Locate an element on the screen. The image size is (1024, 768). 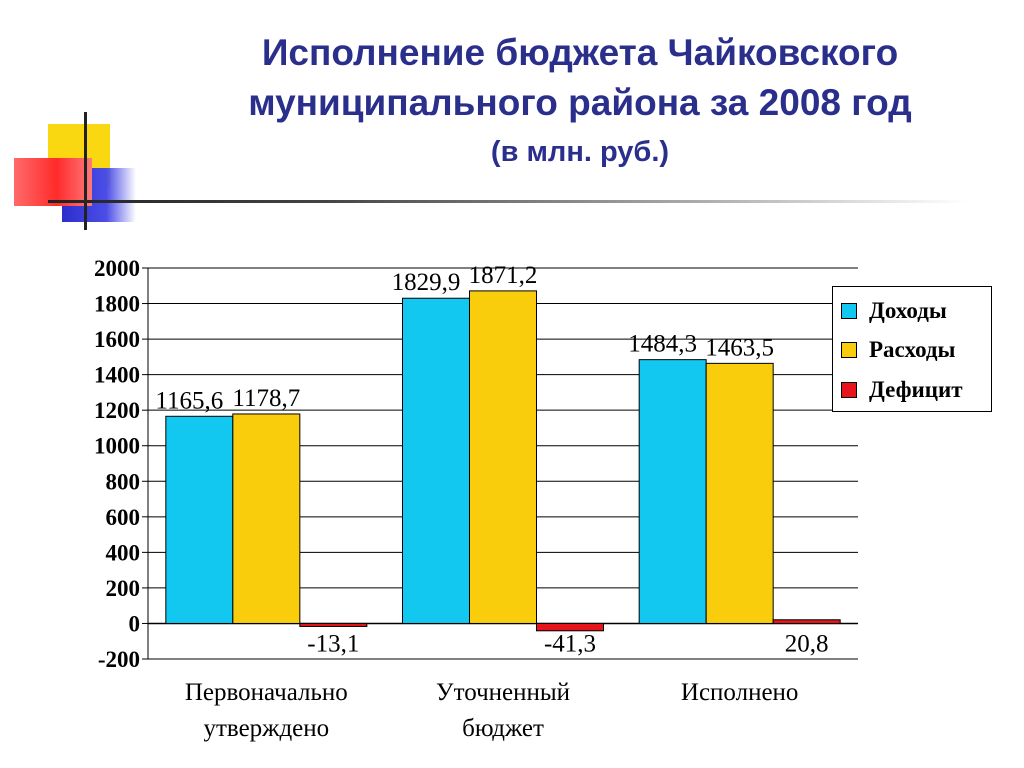
data-label: 20,8 is located at coordinates (807, 643).